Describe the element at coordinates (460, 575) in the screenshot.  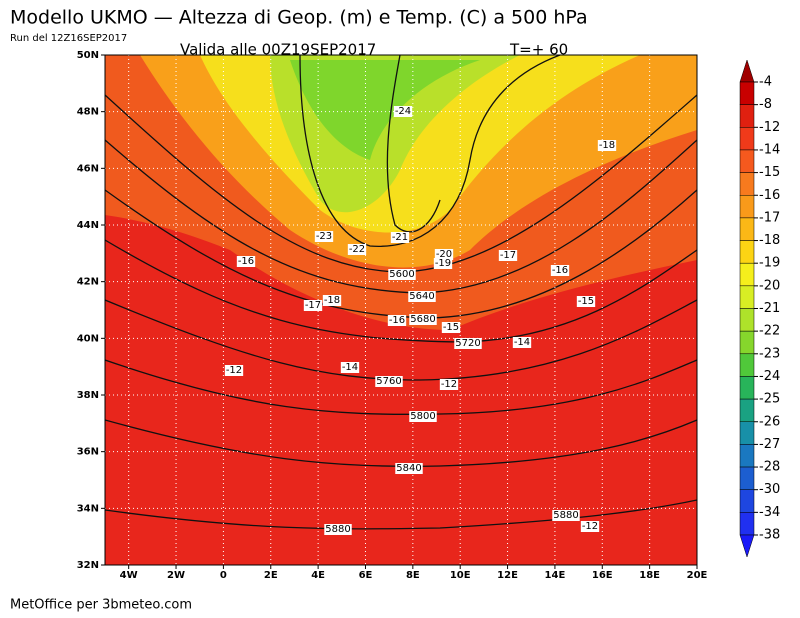
I see `x-tick-label: 10E` at that location.